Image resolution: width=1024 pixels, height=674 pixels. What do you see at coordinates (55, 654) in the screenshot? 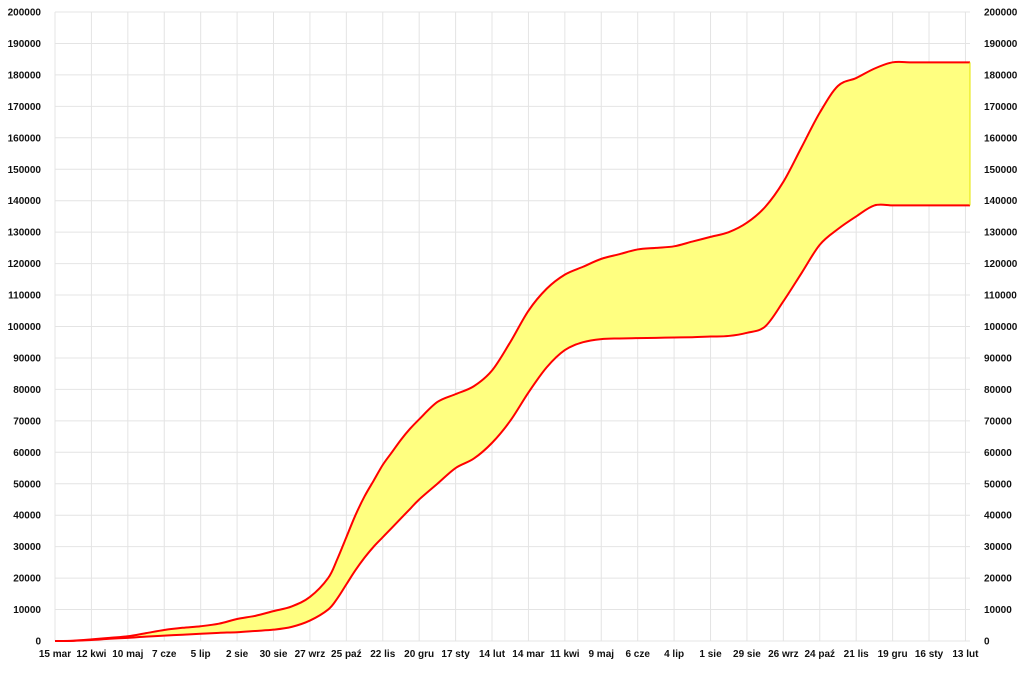
I see `x-tick-label: 15 mar` at bounding box center [55, 654].